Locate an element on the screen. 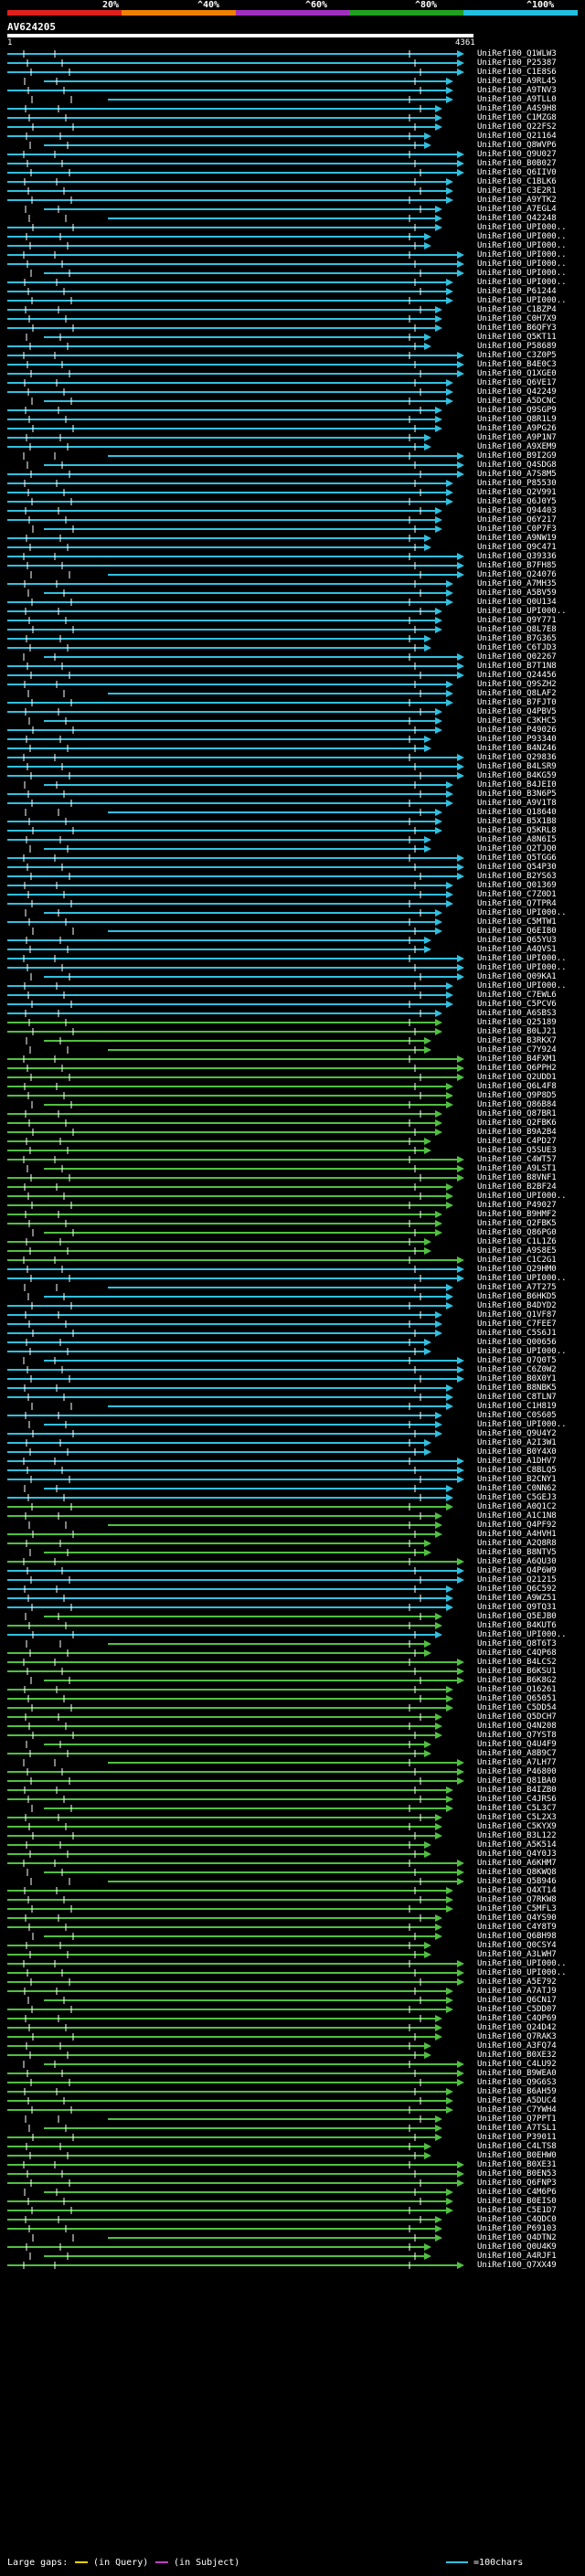 The width and height of the screenshot is (585, 2576). hit-row: UniRef100_Q65YU3 is located at coordinates (293, 940).